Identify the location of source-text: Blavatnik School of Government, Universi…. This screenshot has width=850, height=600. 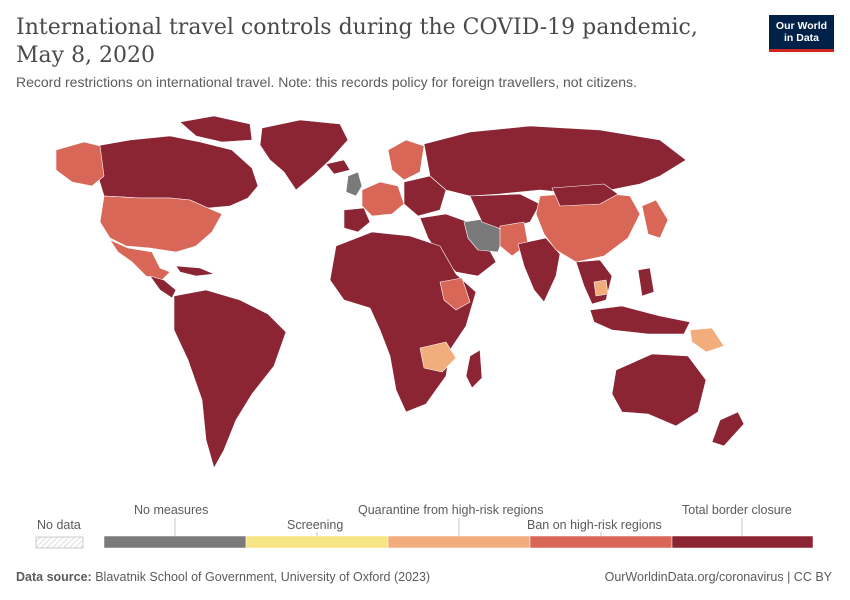
(263, 577).